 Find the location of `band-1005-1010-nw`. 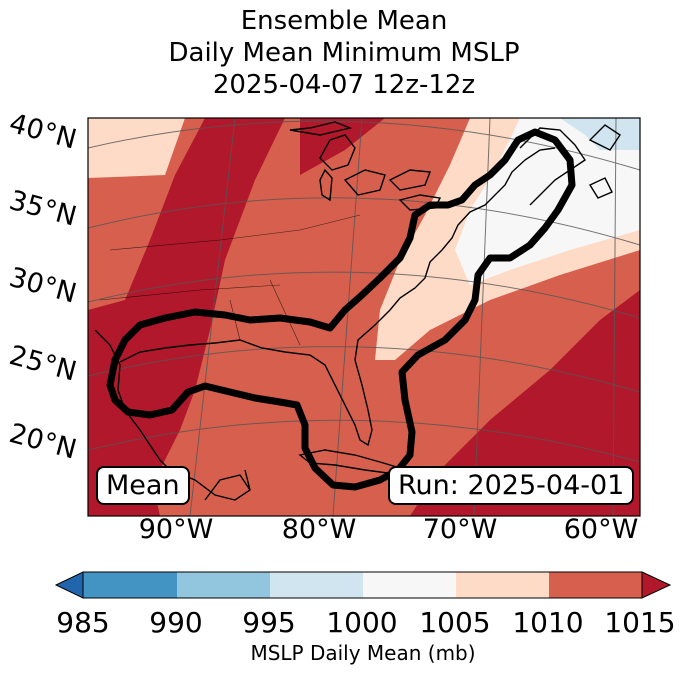

band-1005-1010-nw is located at coordinates (136, 148).